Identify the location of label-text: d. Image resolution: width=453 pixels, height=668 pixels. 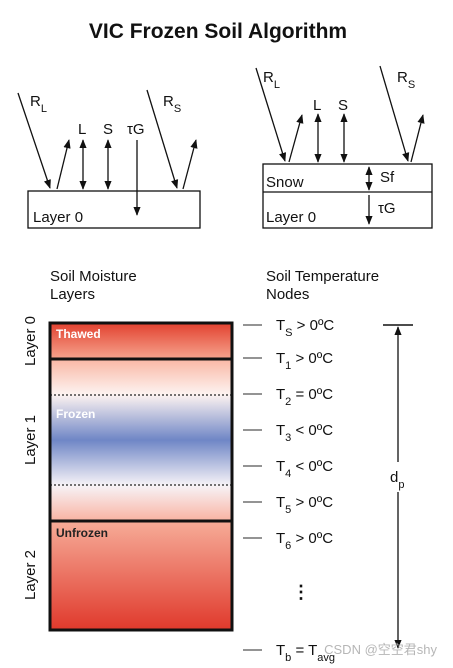
(394, 477).